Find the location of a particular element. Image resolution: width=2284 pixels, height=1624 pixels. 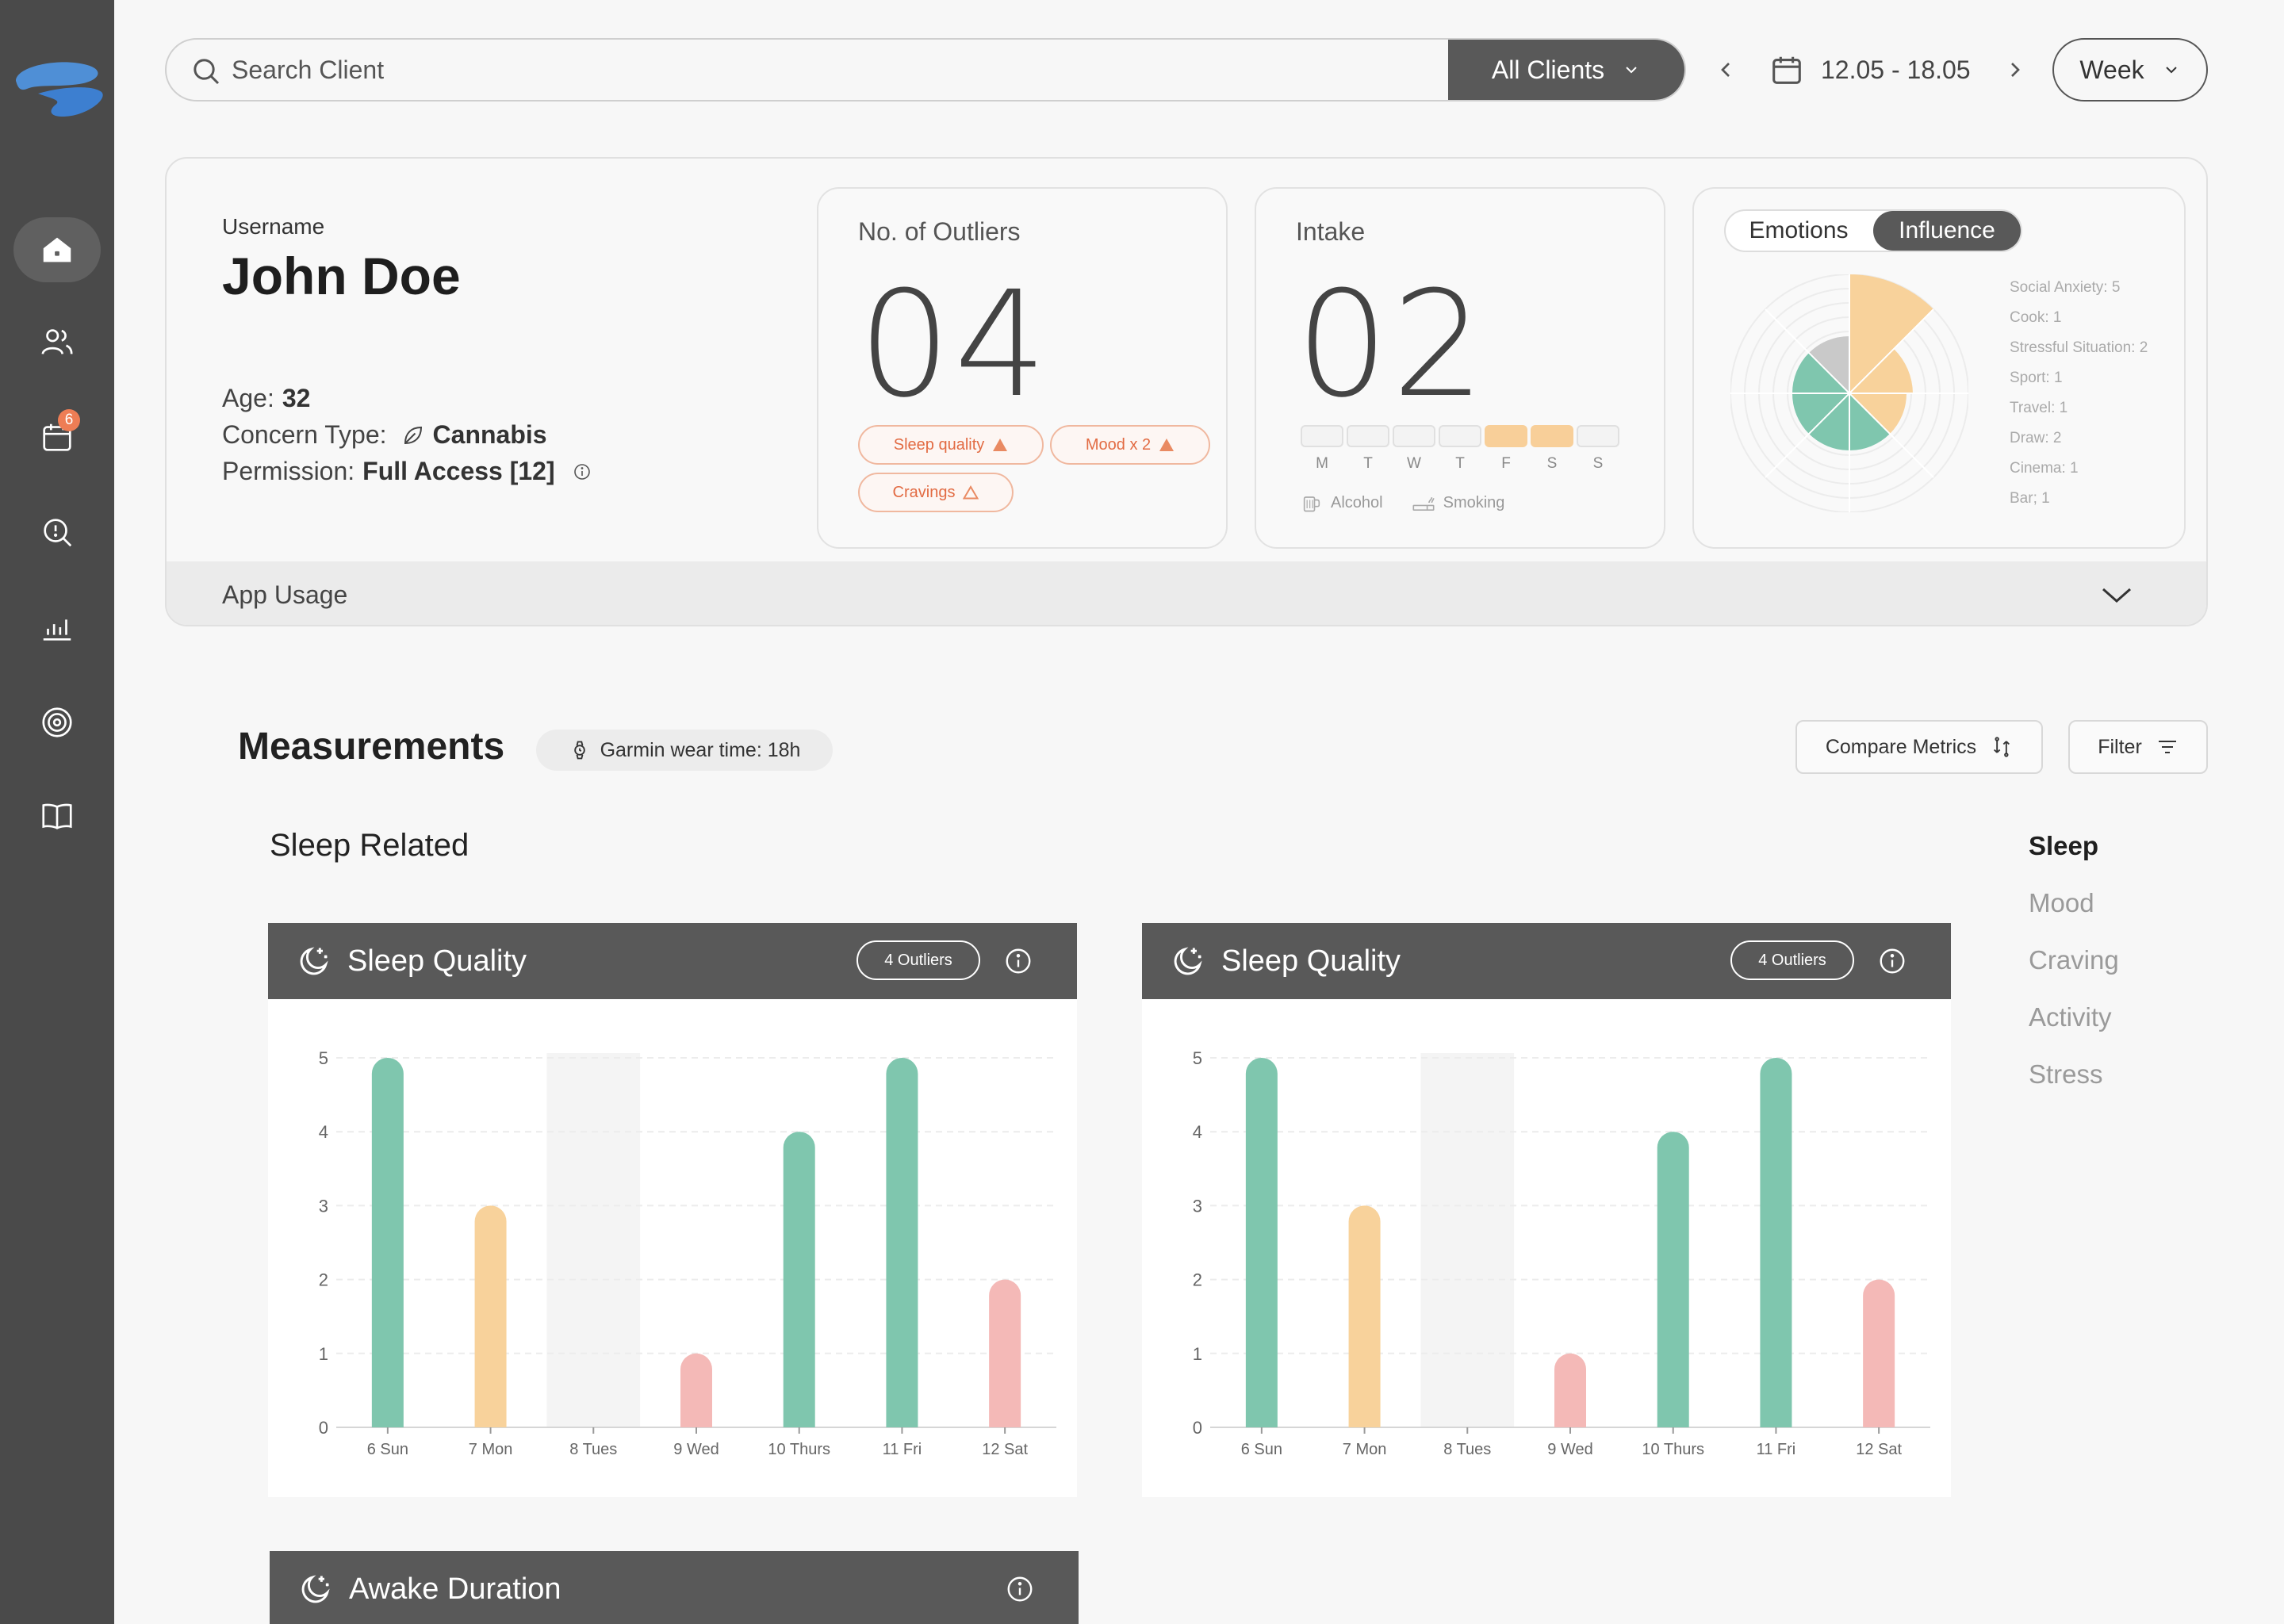

search-bar: All Clients is located at coordinates (925, 70).